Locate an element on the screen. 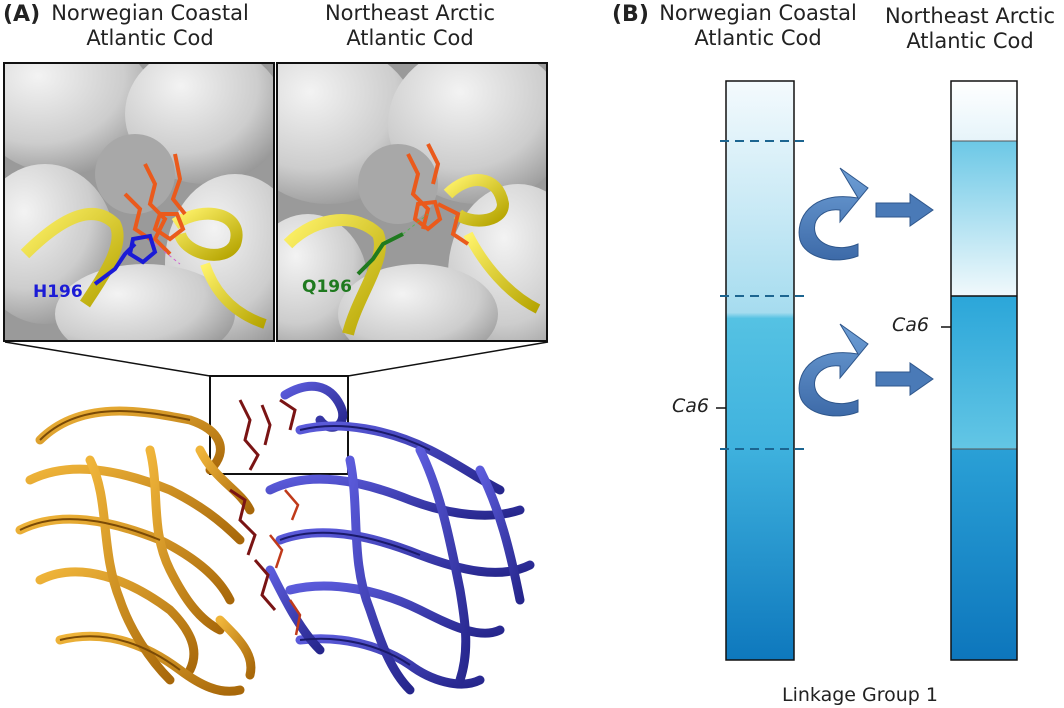 This screenshot has height=708, width=1064. binding-site-inset-coastal: H196 is located at coordinates (139, 202).